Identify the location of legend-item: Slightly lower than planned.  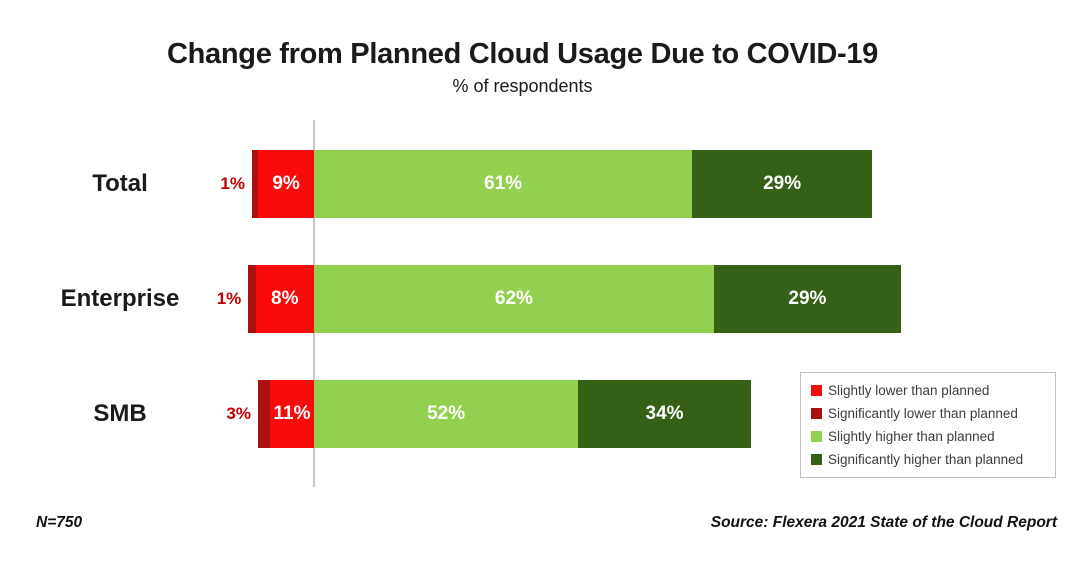
(928, 390).